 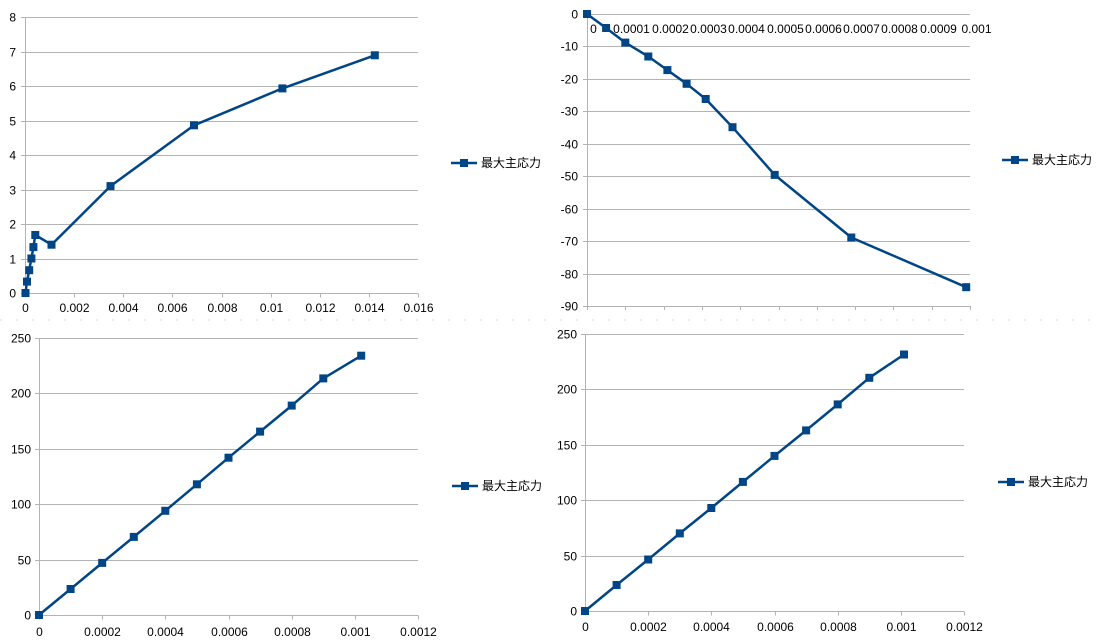 What do you see at coordinates (570, 210) in the screenshot?
I see `y-tick-label: -60` at bounding box center [570, 210].